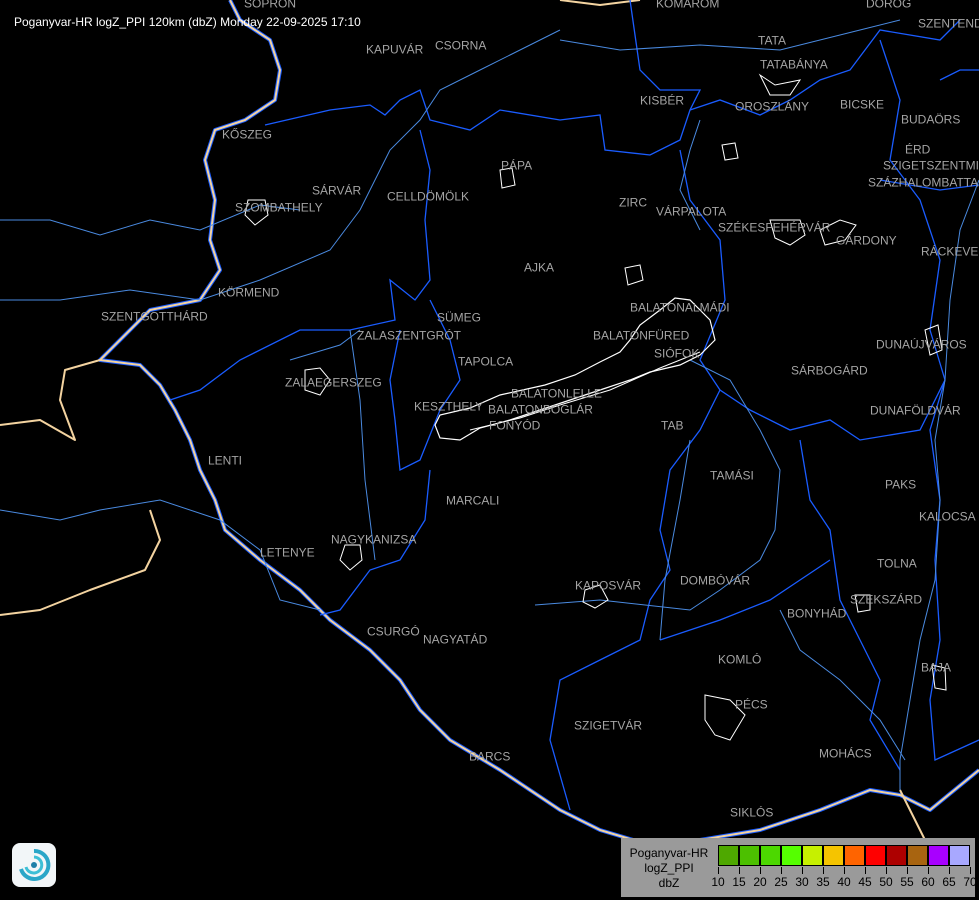 The image size is (979, 900). Describe the element at coordinates (270, 5) in the screenshot. I see `city-label: SOPRON` at that location.